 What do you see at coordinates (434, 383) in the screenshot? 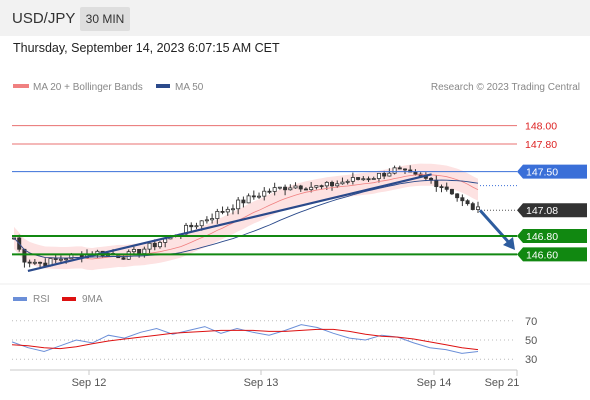
I see `x-tick-label: Sep 14` at bounding box center [434, 383].